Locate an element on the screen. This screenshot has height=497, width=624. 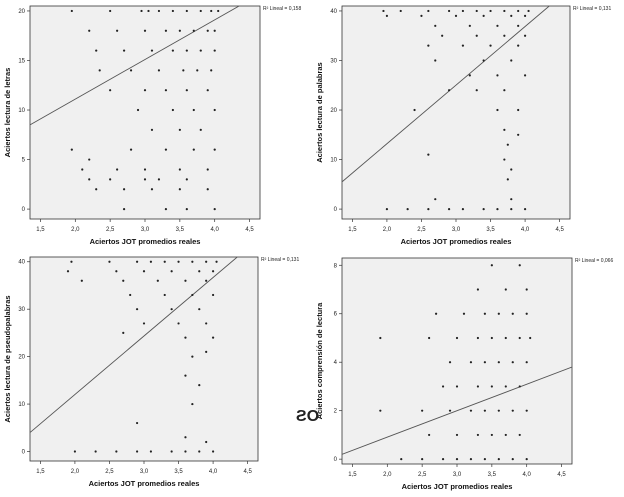
y-axis-label: Aciertos lectura de pseudopalabras is located at coordinates (7, 358).